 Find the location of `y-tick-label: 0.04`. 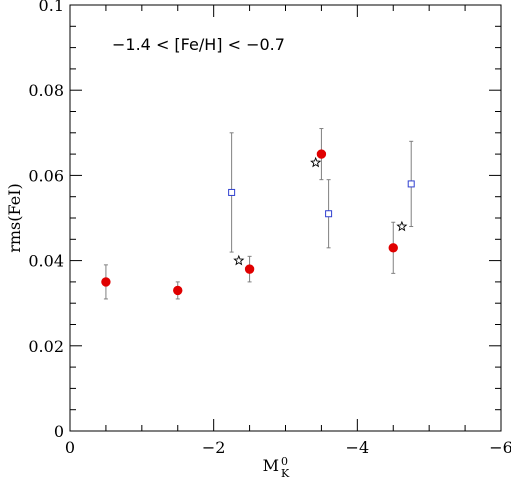

y-tick-label: 0.04 is located at coordinates (46, 261).